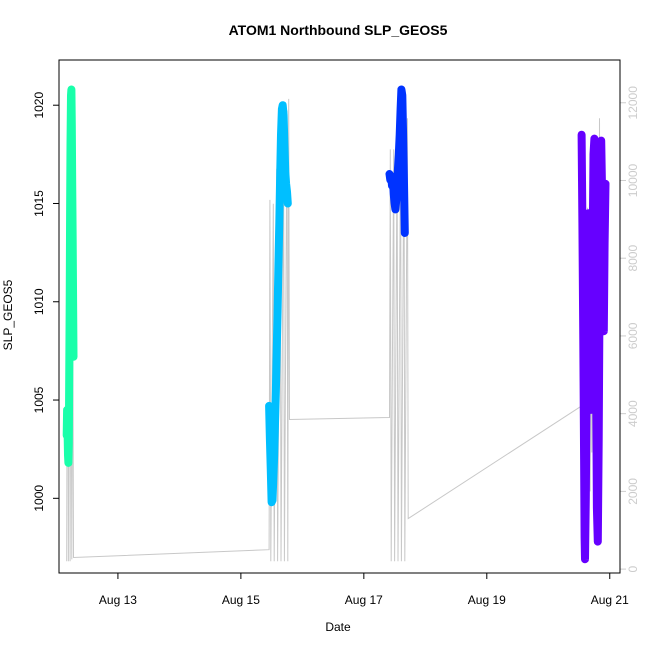 The image size is (650, 650). Describe the element at coordinates (633, 335) in the screenshot. I see `y-right-tick-label: 6000` at that location.